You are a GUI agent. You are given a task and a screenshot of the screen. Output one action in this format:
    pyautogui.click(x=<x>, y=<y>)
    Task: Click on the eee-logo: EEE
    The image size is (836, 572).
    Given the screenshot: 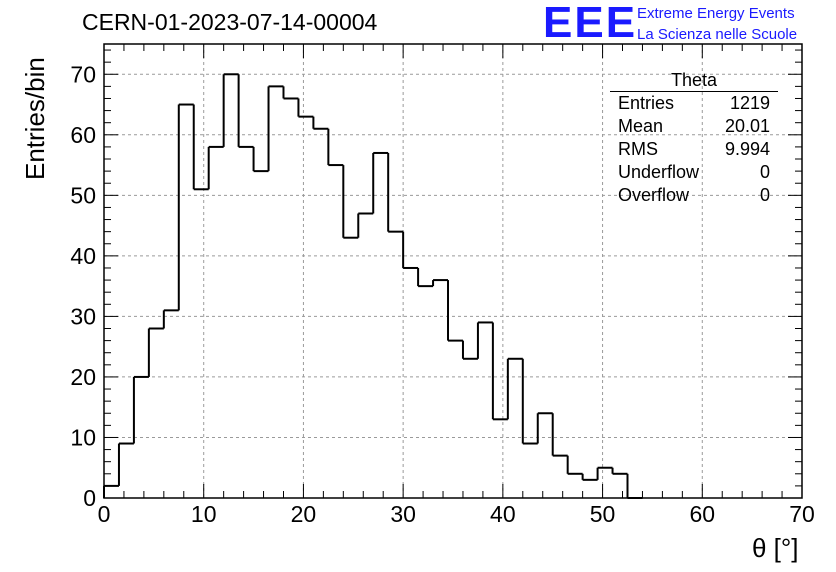 What is the action you would take?
    pyautogui.click(x=590, y=23)
    